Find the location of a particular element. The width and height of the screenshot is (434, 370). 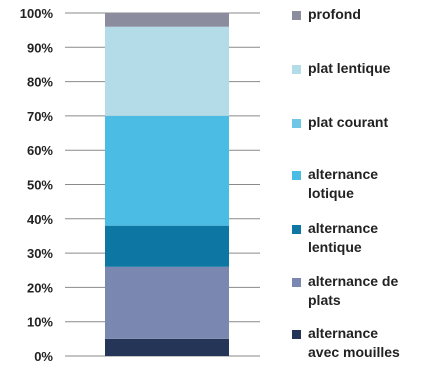

legend-label: alternance avec mouilles is located at coordinates (354, 342).